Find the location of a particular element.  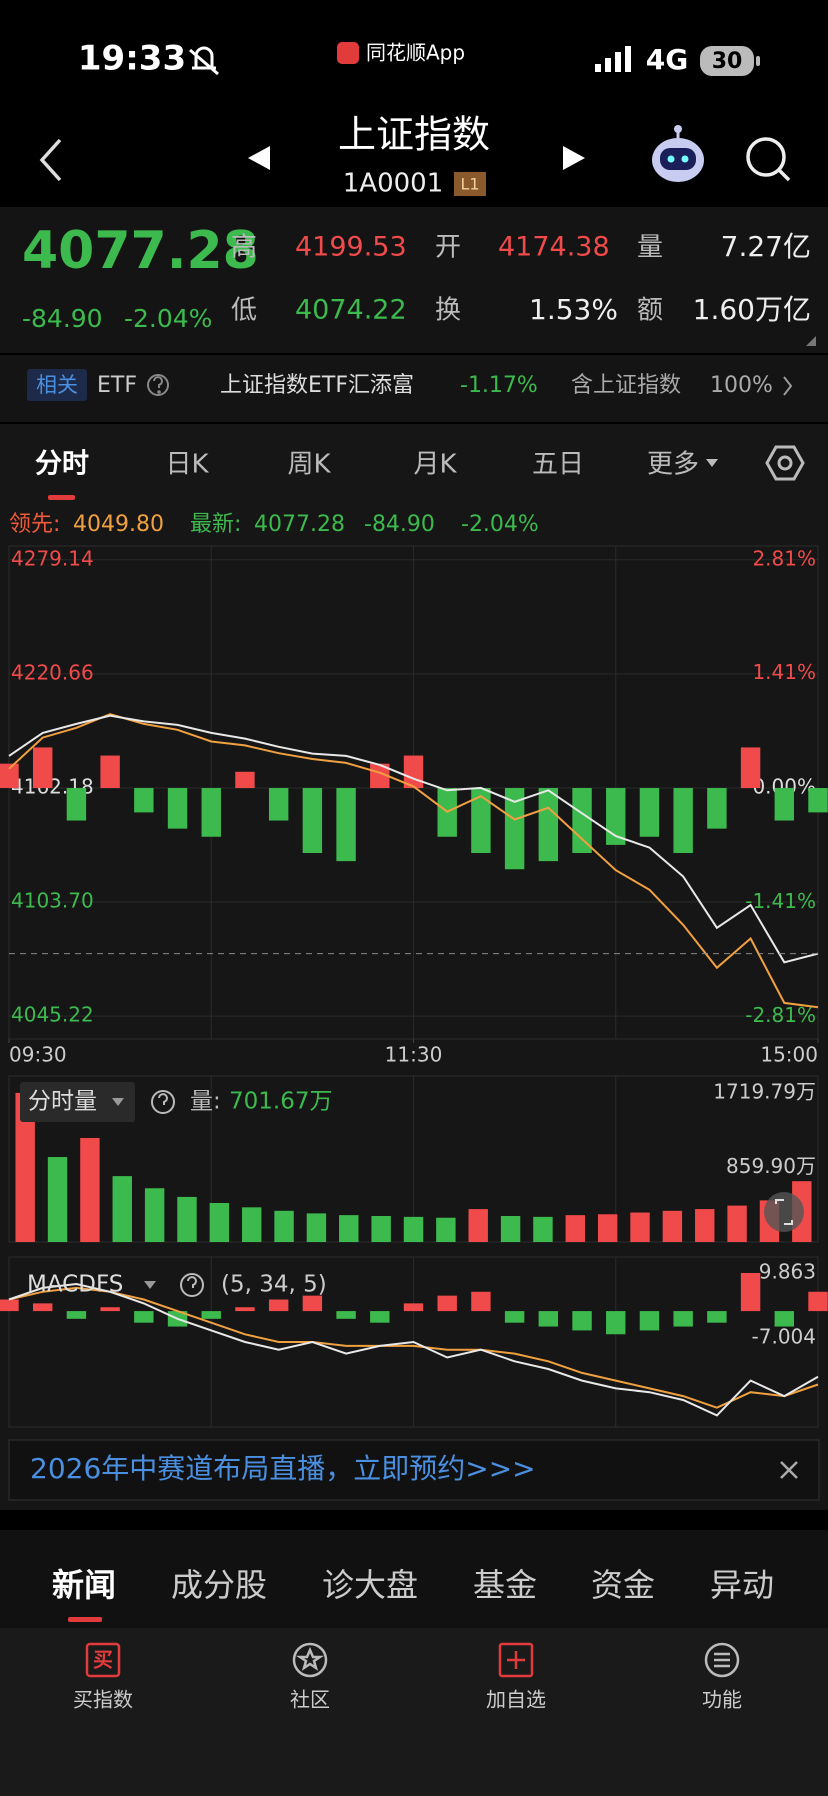

battery-level: 30 is located at coordinates (727, 61).